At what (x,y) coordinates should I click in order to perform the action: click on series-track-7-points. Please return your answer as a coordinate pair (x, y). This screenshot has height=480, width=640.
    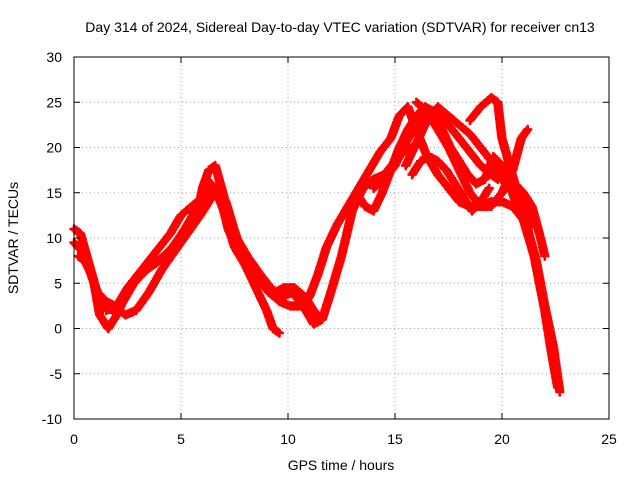
    Looking at the image, I should click on (467, 159).